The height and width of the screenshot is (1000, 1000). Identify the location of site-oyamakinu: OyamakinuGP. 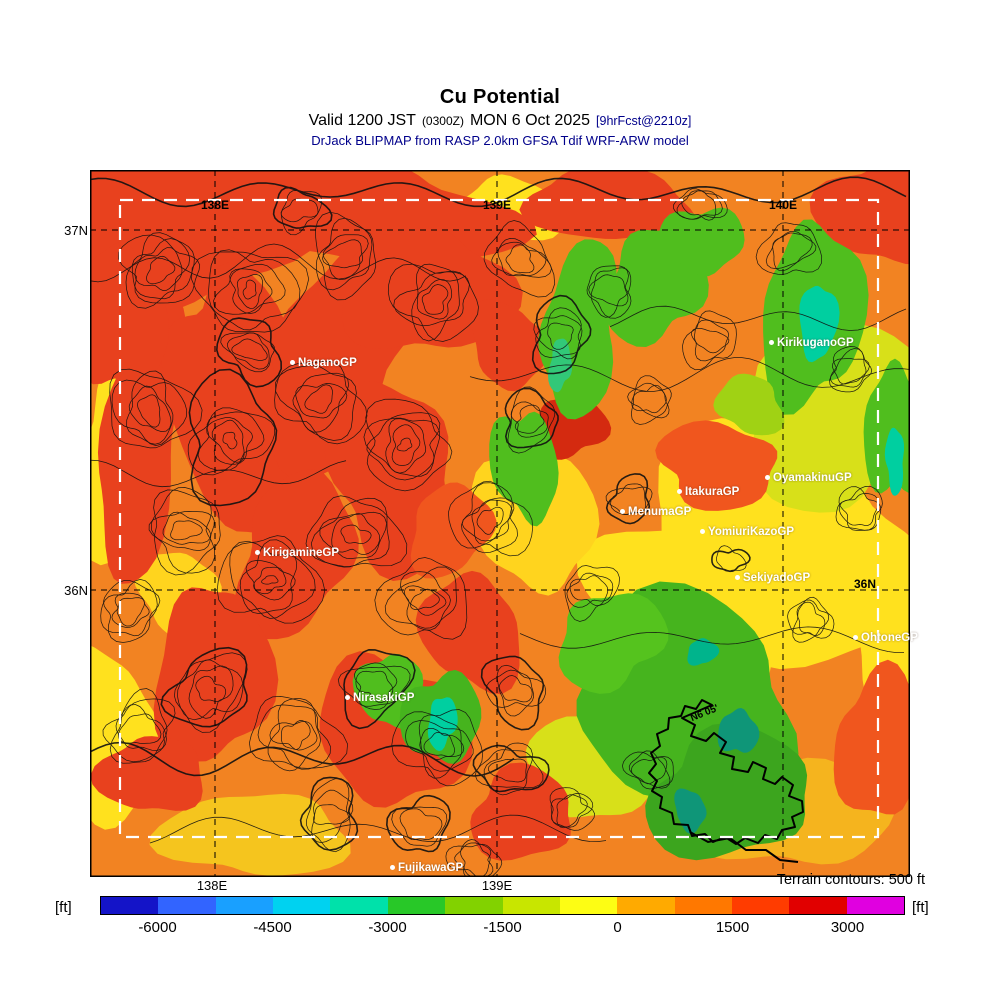
(808, 478).